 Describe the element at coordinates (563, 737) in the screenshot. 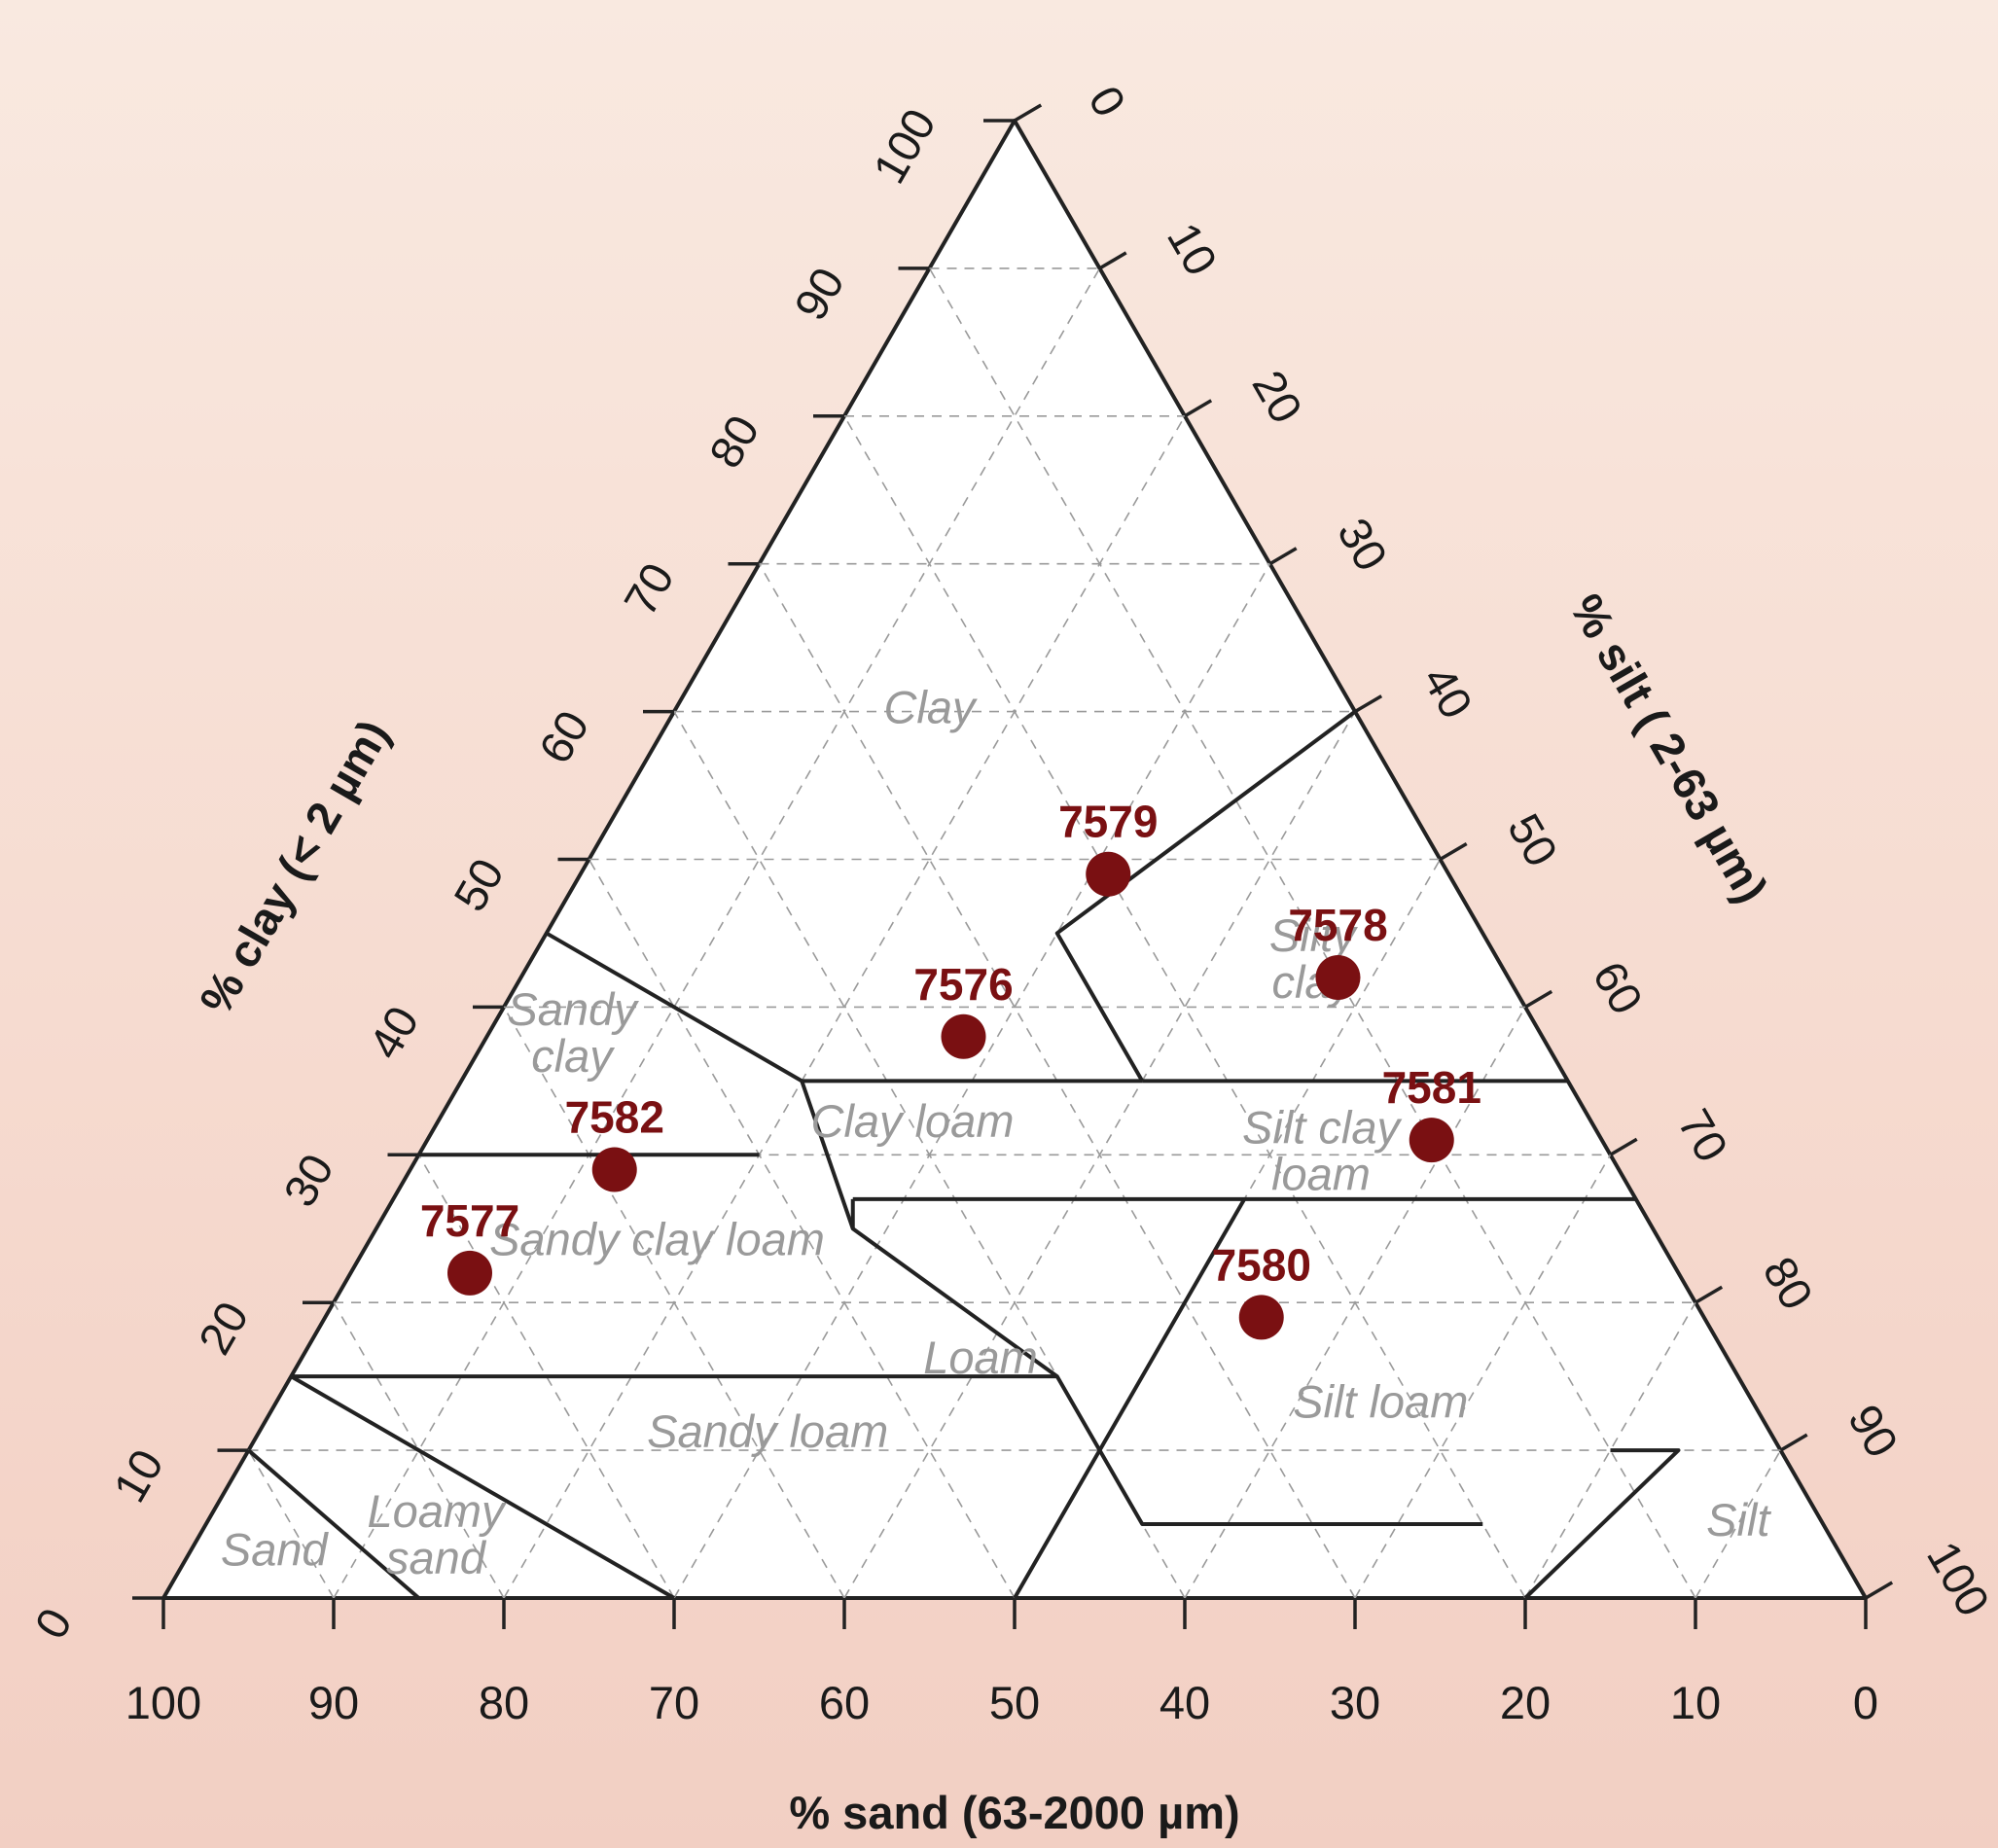

I see `clay-tick-label: 60` at that location.